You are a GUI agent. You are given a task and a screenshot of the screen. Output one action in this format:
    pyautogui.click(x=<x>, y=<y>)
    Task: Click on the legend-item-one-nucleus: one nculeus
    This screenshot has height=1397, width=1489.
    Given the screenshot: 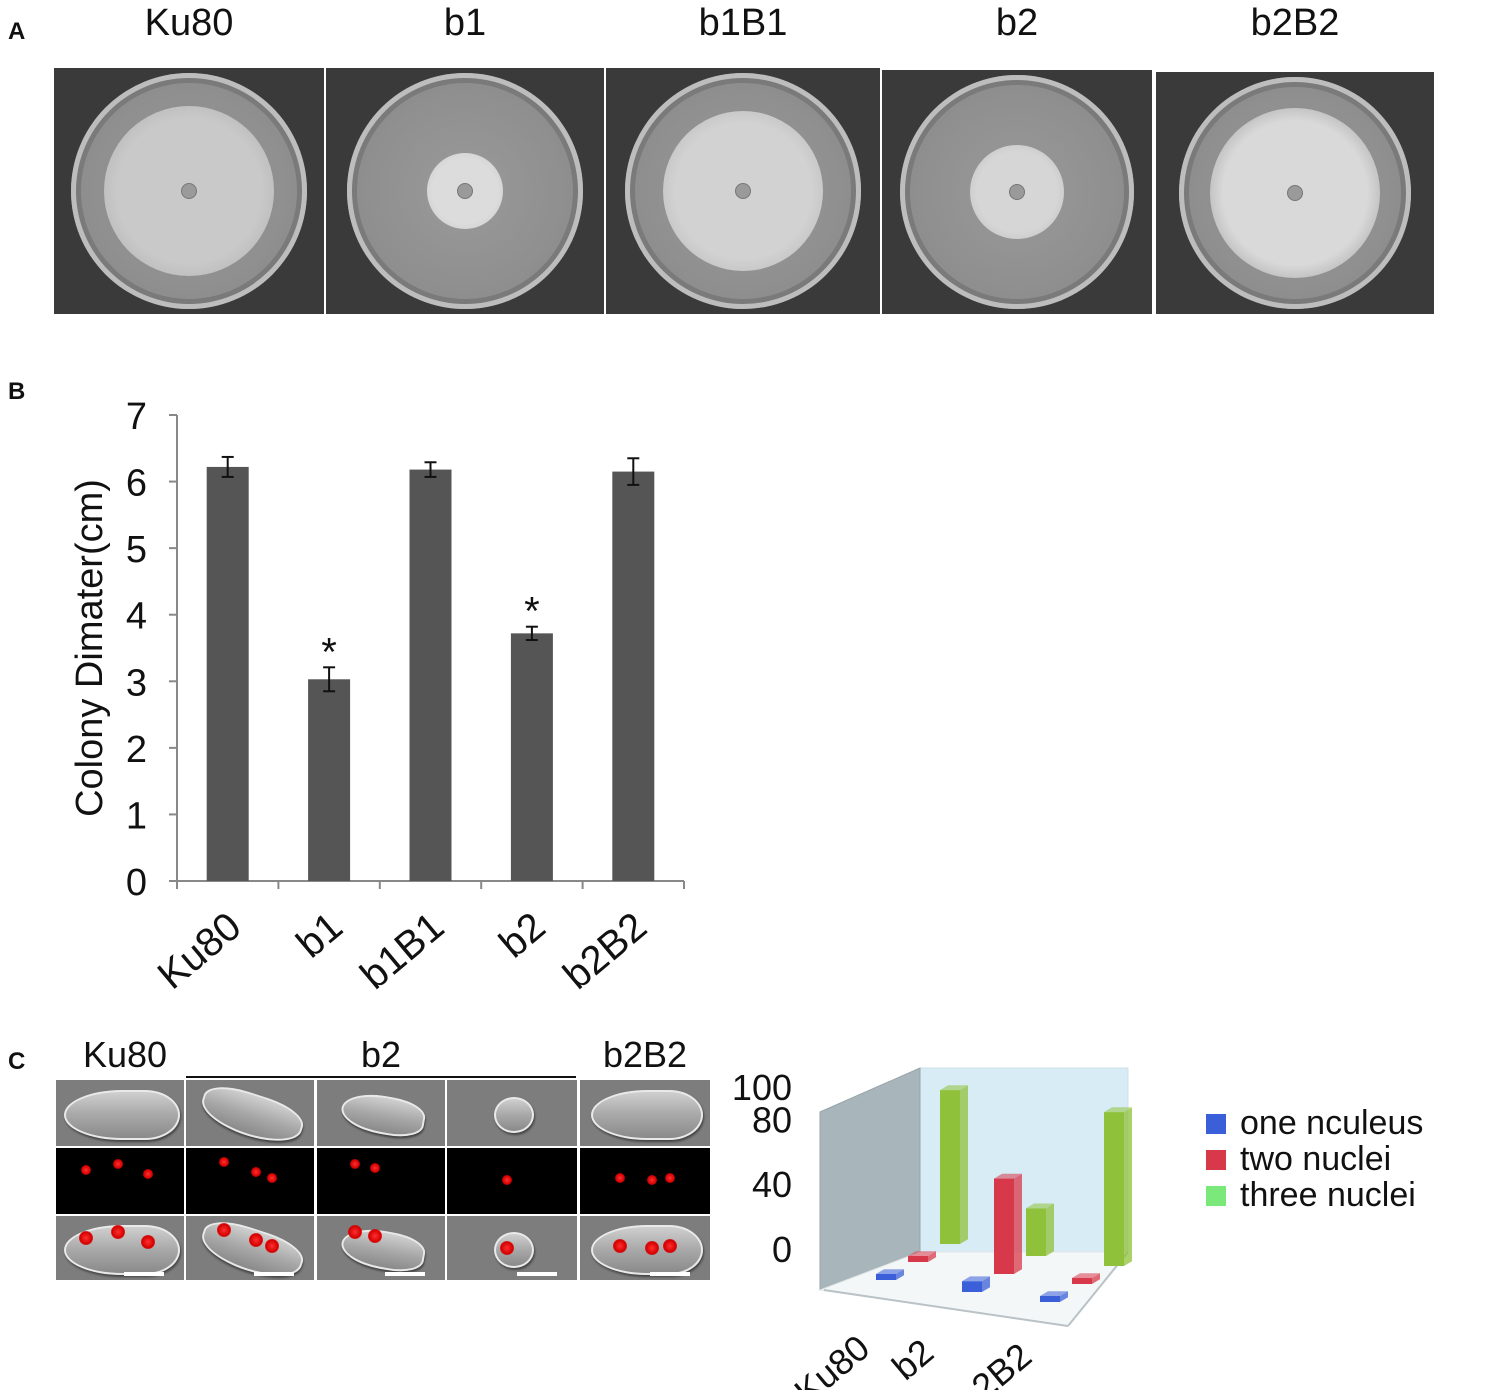 What is the action you would take?
    pyautogui.click(x=1314, y=1123)
    